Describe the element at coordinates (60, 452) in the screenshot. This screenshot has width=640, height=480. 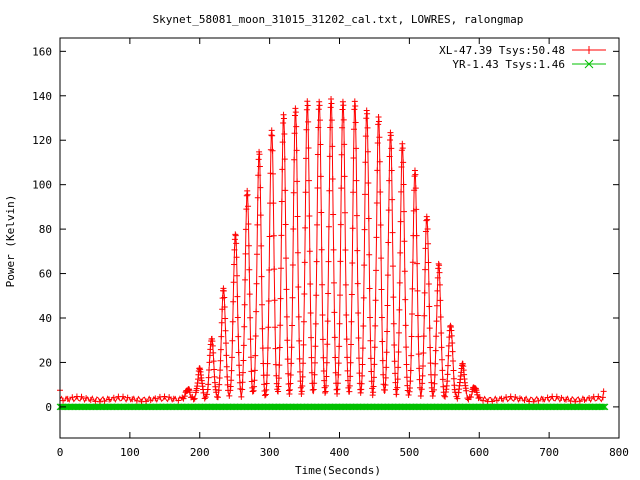
I see `x-tick-label: 0` at that location.